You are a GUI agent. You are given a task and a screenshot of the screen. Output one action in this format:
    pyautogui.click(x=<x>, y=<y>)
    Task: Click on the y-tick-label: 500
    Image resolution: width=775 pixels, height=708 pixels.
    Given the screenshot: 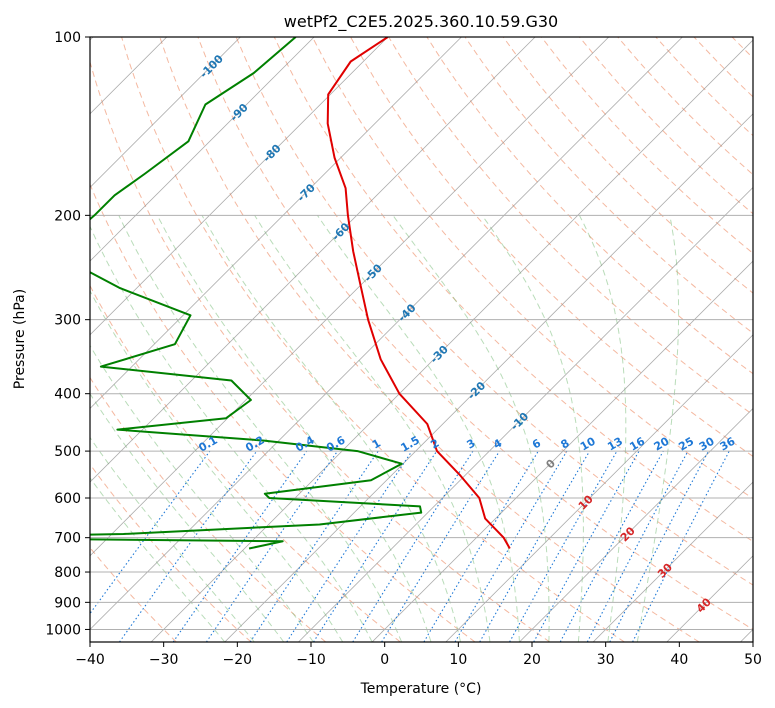 What is the action you would take?
    pyautogui.click(x=67, y=452)
    